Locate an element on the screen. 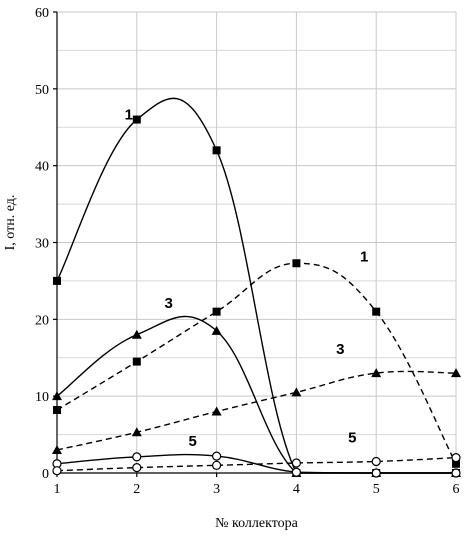  y-tick-label: 10 is located at coordinates (42, 397).